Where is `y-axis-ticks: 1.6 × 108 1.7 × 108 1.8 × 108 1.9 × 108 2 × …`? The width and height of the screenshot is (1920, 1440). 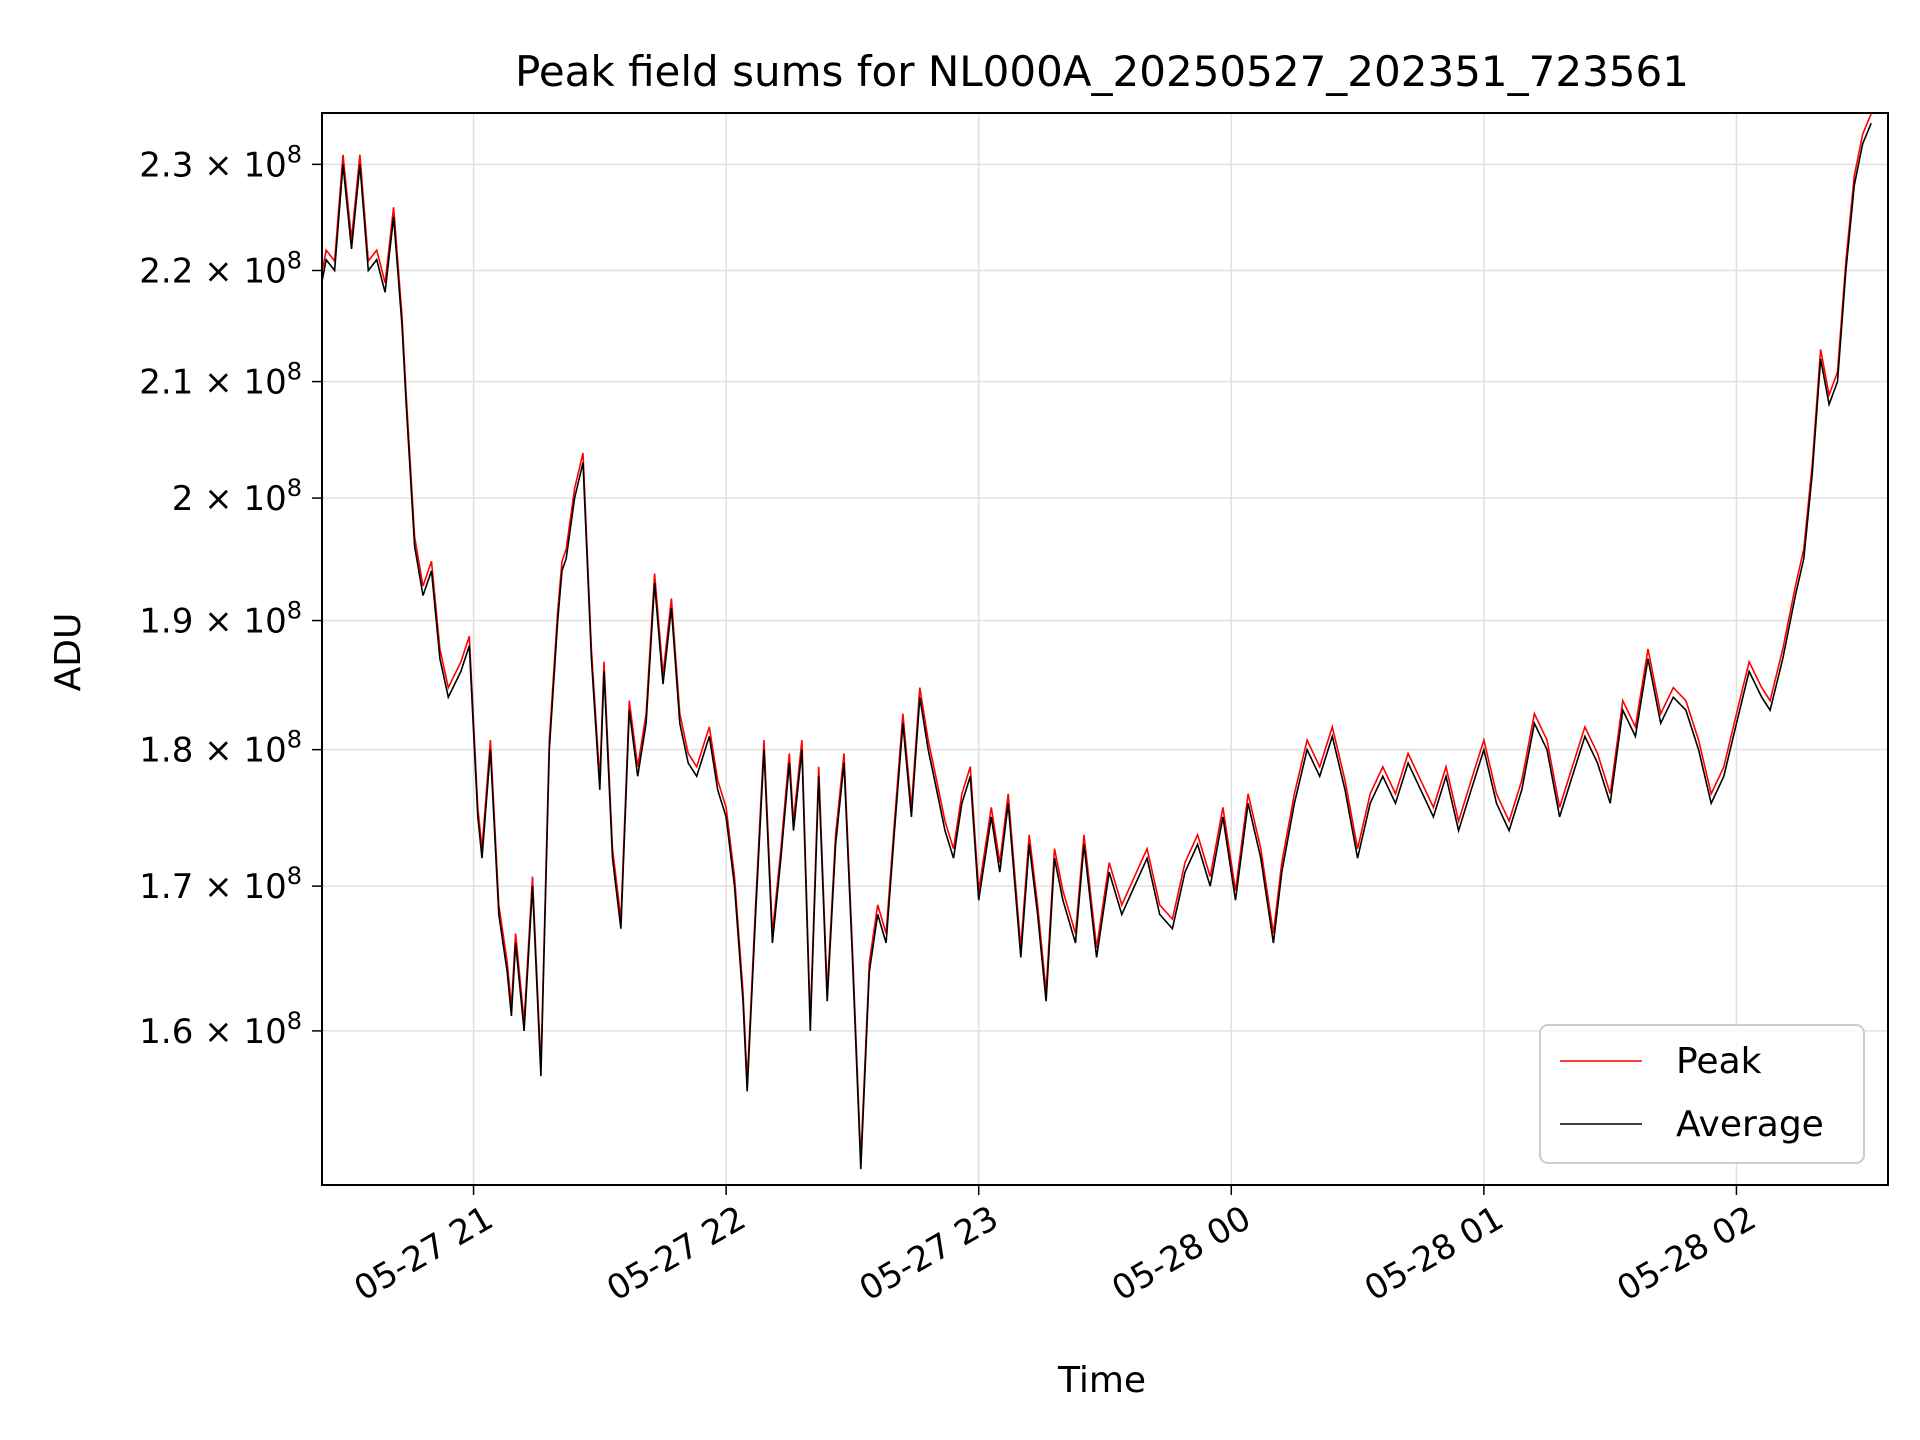 y-axis-ticks: 1.6 × 108 1.7 × 108 1.8 × 108 1.9 × 108 2 × … is located at coordinates (230, 596).